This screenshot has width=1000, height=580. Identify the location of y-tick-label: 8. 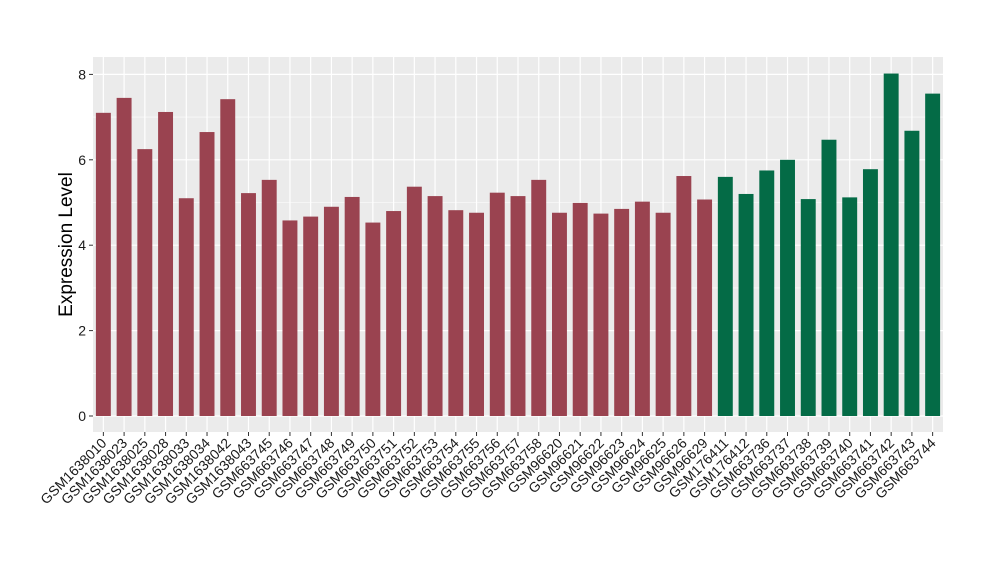
(82, 74).